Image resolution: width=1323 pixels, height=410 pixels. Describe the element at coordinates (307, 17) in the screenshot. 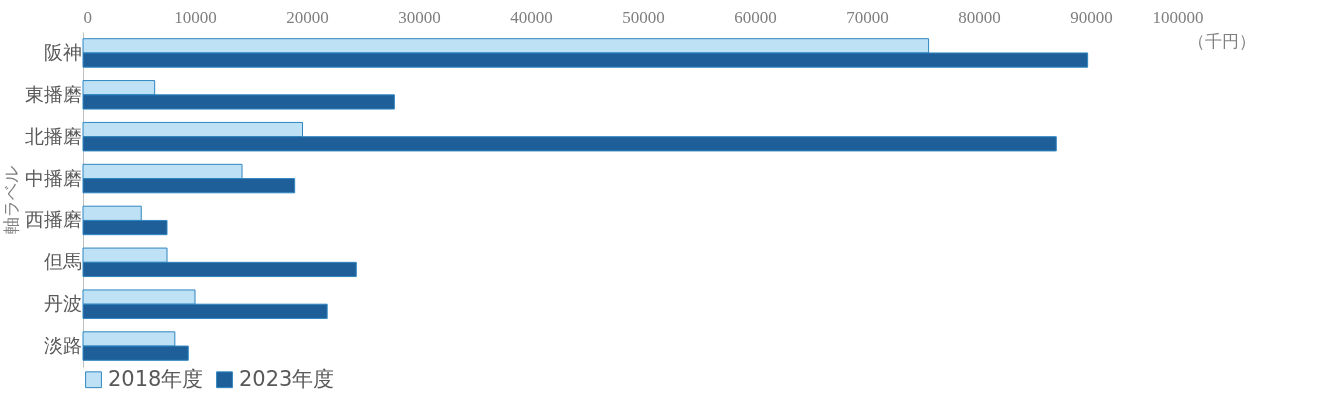

I see `x-tick-label: 20000` at that location.